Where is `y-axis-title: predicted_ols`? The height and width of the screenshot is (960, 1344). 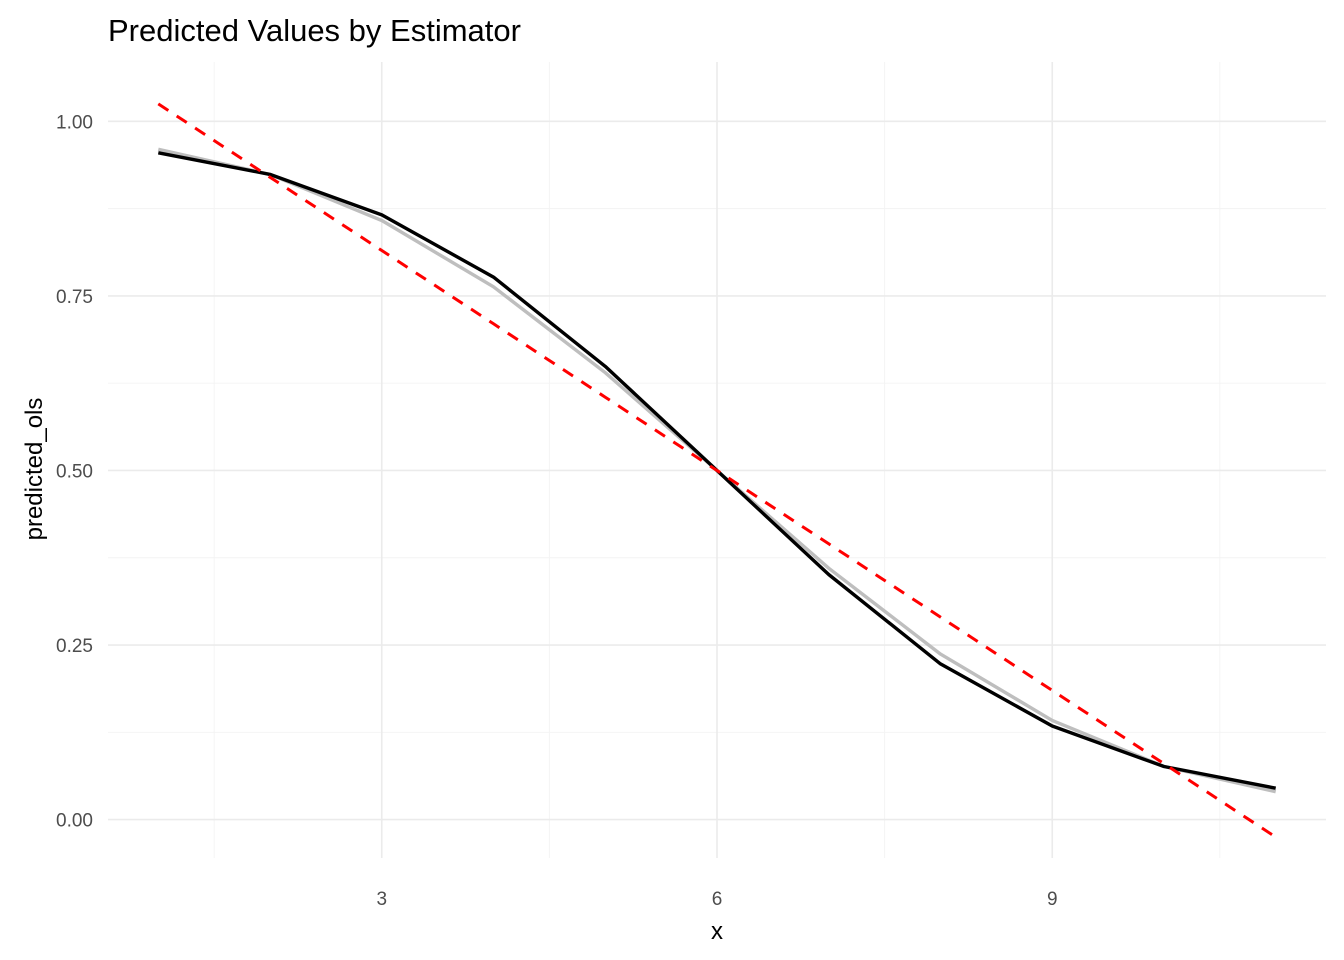 y-axis-title: predicted_ols is located at coordinates (34, 469).